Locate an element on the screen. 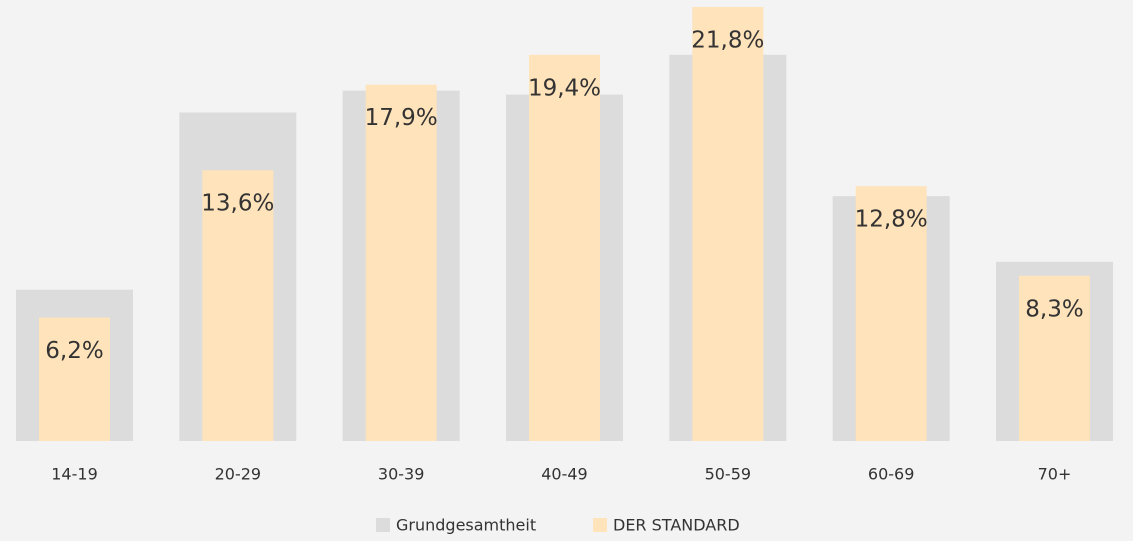 Image resolution: width=1133 pixels, height=541 pixels. value-label: 8,3% is located at coordinates (1054, 309).